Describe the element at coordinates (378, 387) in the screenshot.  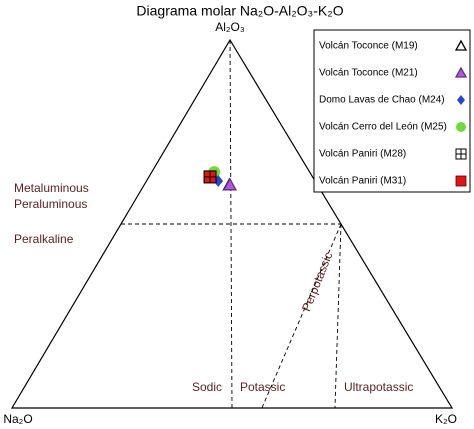
I see `region-label: Ultrapotassic` at that location.